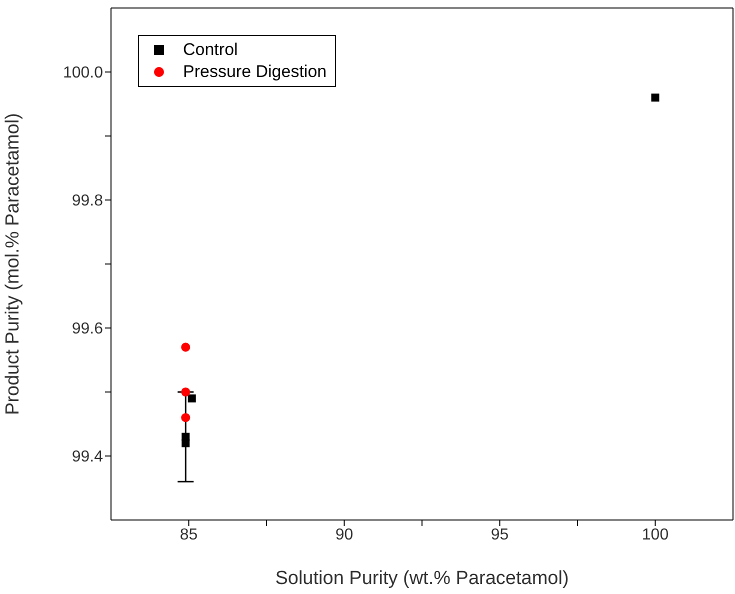 The image size is (735, 594). Describe the element at coordinates (88, 457) in the screenshot. I see `y-tick-label: 99.4` at that location.